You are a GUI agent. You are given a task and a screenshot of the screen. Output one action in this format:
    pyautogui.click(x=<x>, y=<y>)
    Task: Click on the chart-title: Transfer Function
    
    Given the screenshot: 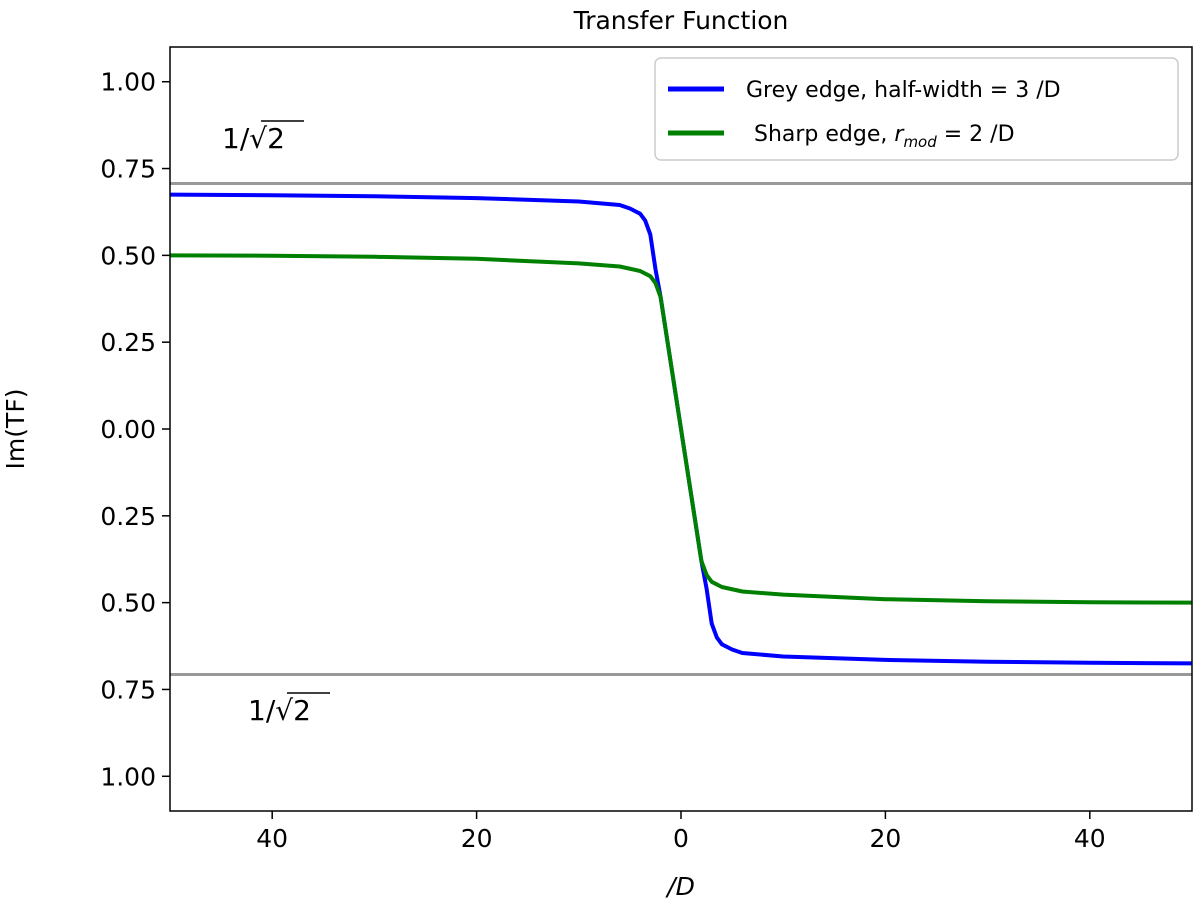 What is the action you would take?
    pyautogui.click(x=681, y=20)
    